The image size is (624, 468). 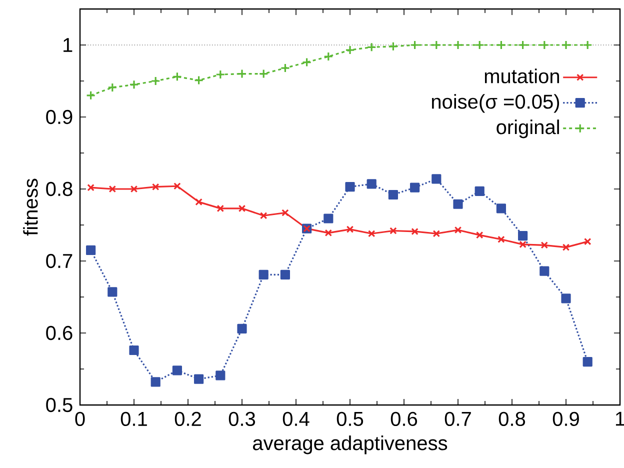 What do you see at coordinates (296, 419) in the screenshot?
I see `x-tick-label: 0.4` at bounding box center [296, 419].